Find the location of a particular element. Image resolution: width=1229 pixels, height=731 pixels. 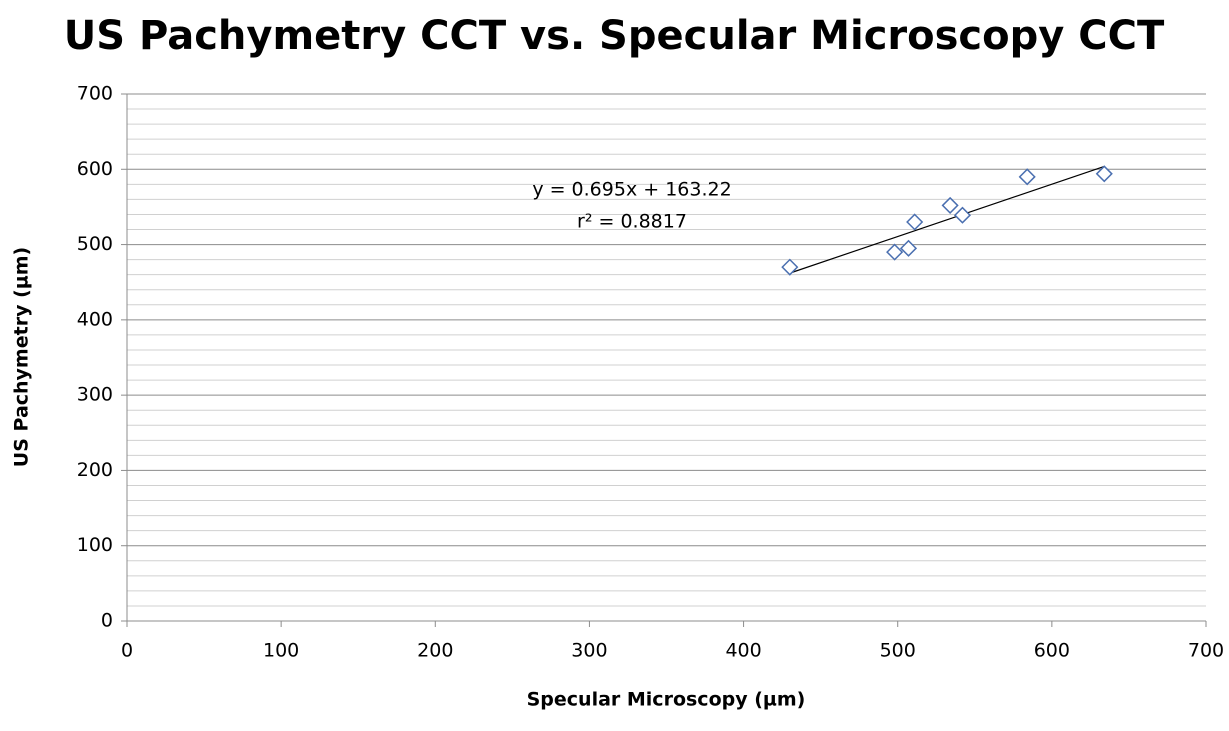

y-axis-label: US Pachymetry (µm) is located at coordinates (22, 357).